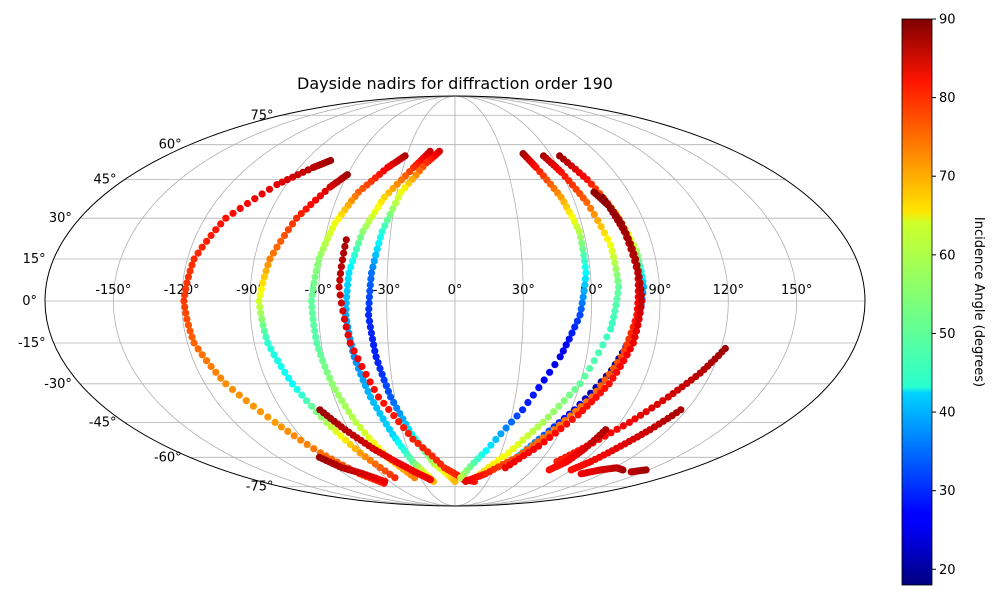 The image size is (1000, 600). Describe the element at coordinates (34, 259) in the screenshot. I see `latitude-tick-label: 15°` at that location.